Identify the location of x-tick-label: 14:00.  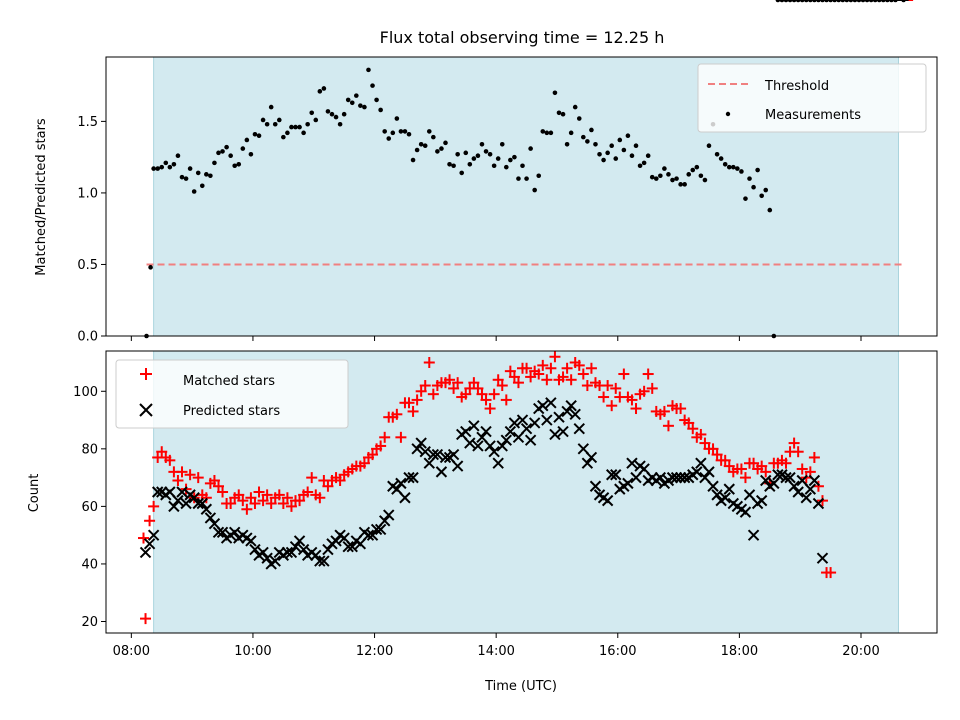
(495, 651).